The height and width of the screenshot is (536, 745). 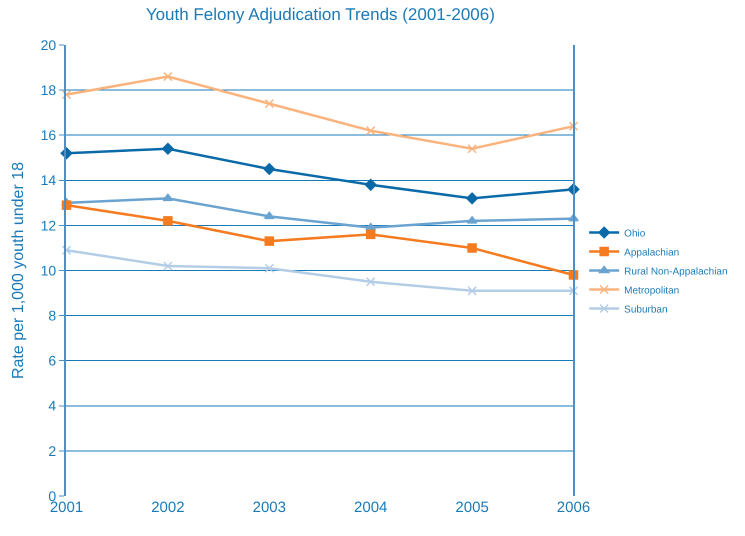 What do you see at coordinates (646, 310) in the screenshot?
I see `legend-label: Suburban` at bounding box center [646, 310].